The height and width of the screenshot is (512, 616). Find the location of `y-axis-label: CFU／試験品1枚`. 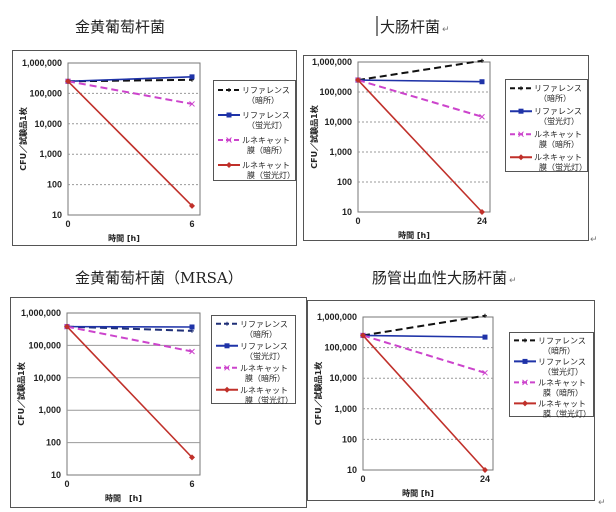

y-axis-label: CFU／試験品1枚 is located at coordinates (318, 393).